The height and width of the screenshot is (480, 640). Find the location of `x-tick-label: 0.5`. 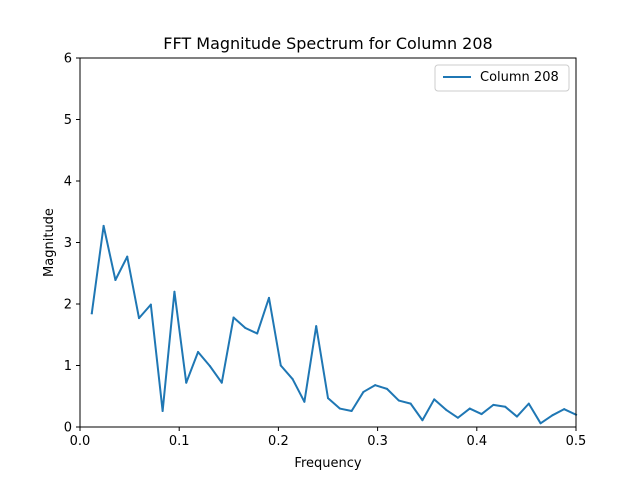

x-tick-label: 0.5 is located at coordinates (576, 441).